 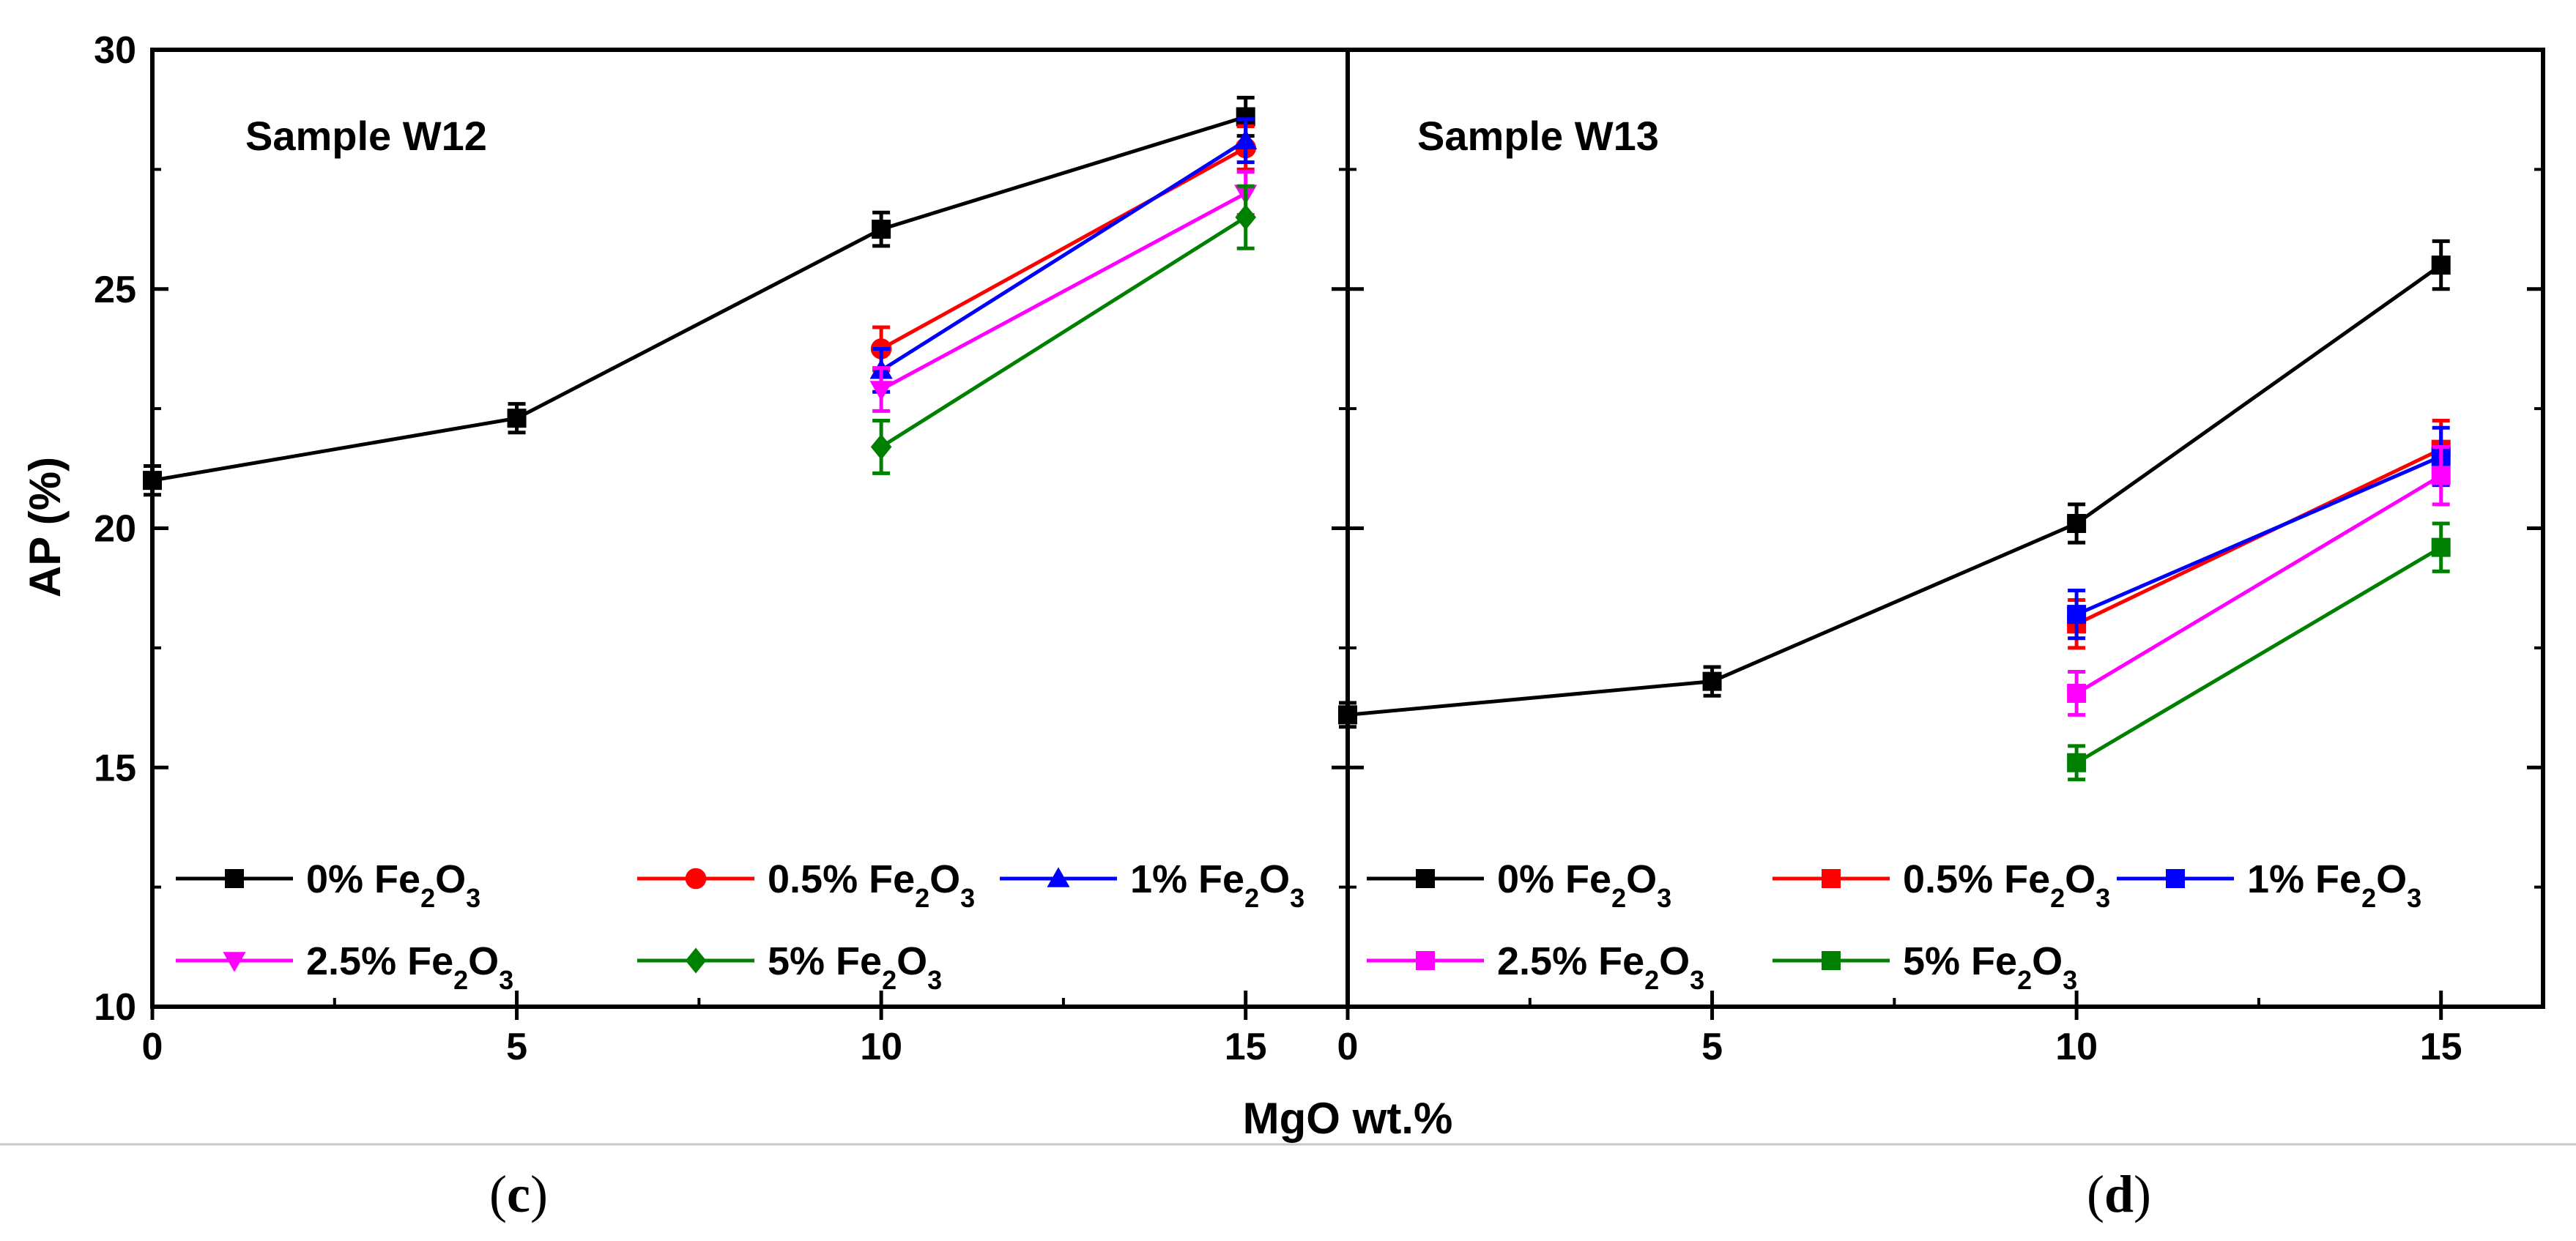 I want to click on legend-entry: 2.5% Fe2O3, so click(x=1535, y=967).